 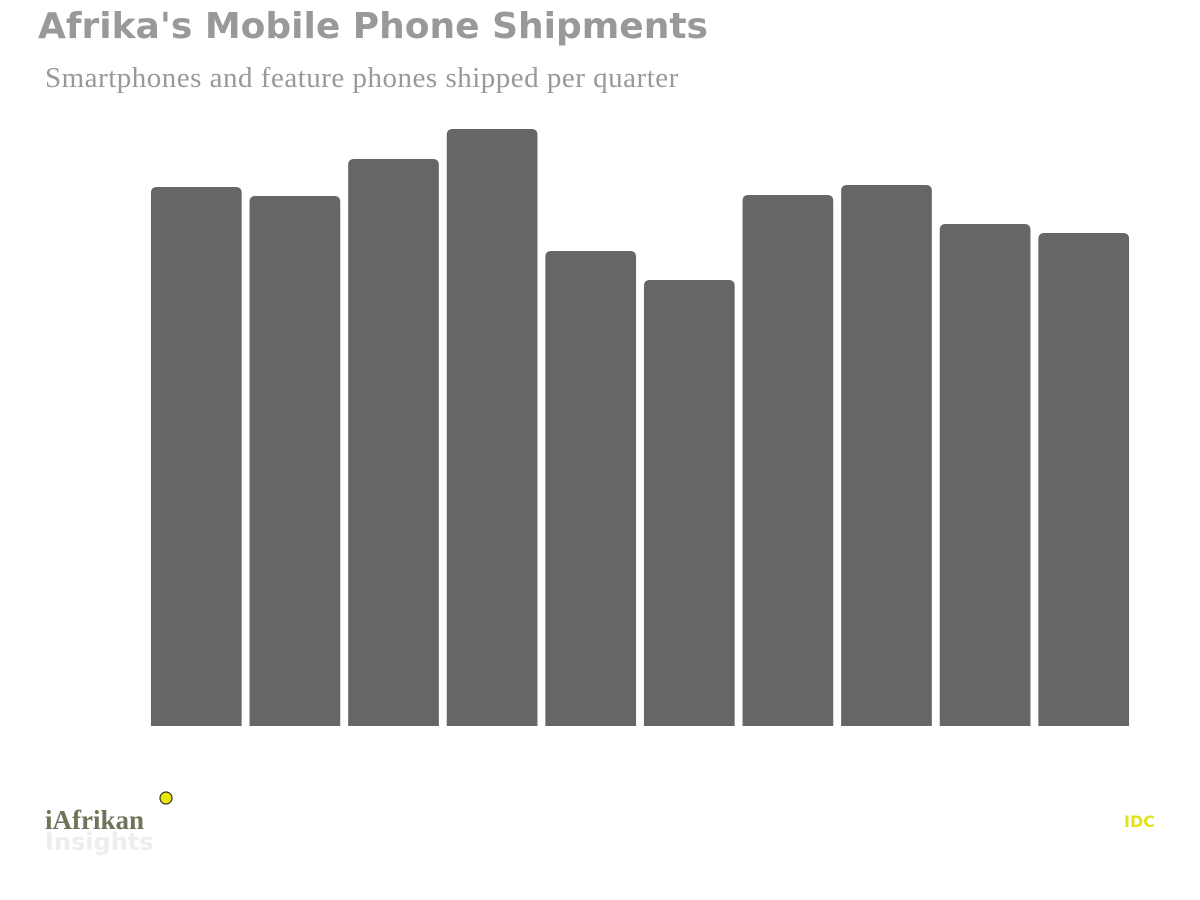 What do you see at coordinates (373, 26) in the screenshot?
I see `chart-title: Afrika's Mobile Phone Shipments` at bounding box center [373, 26].